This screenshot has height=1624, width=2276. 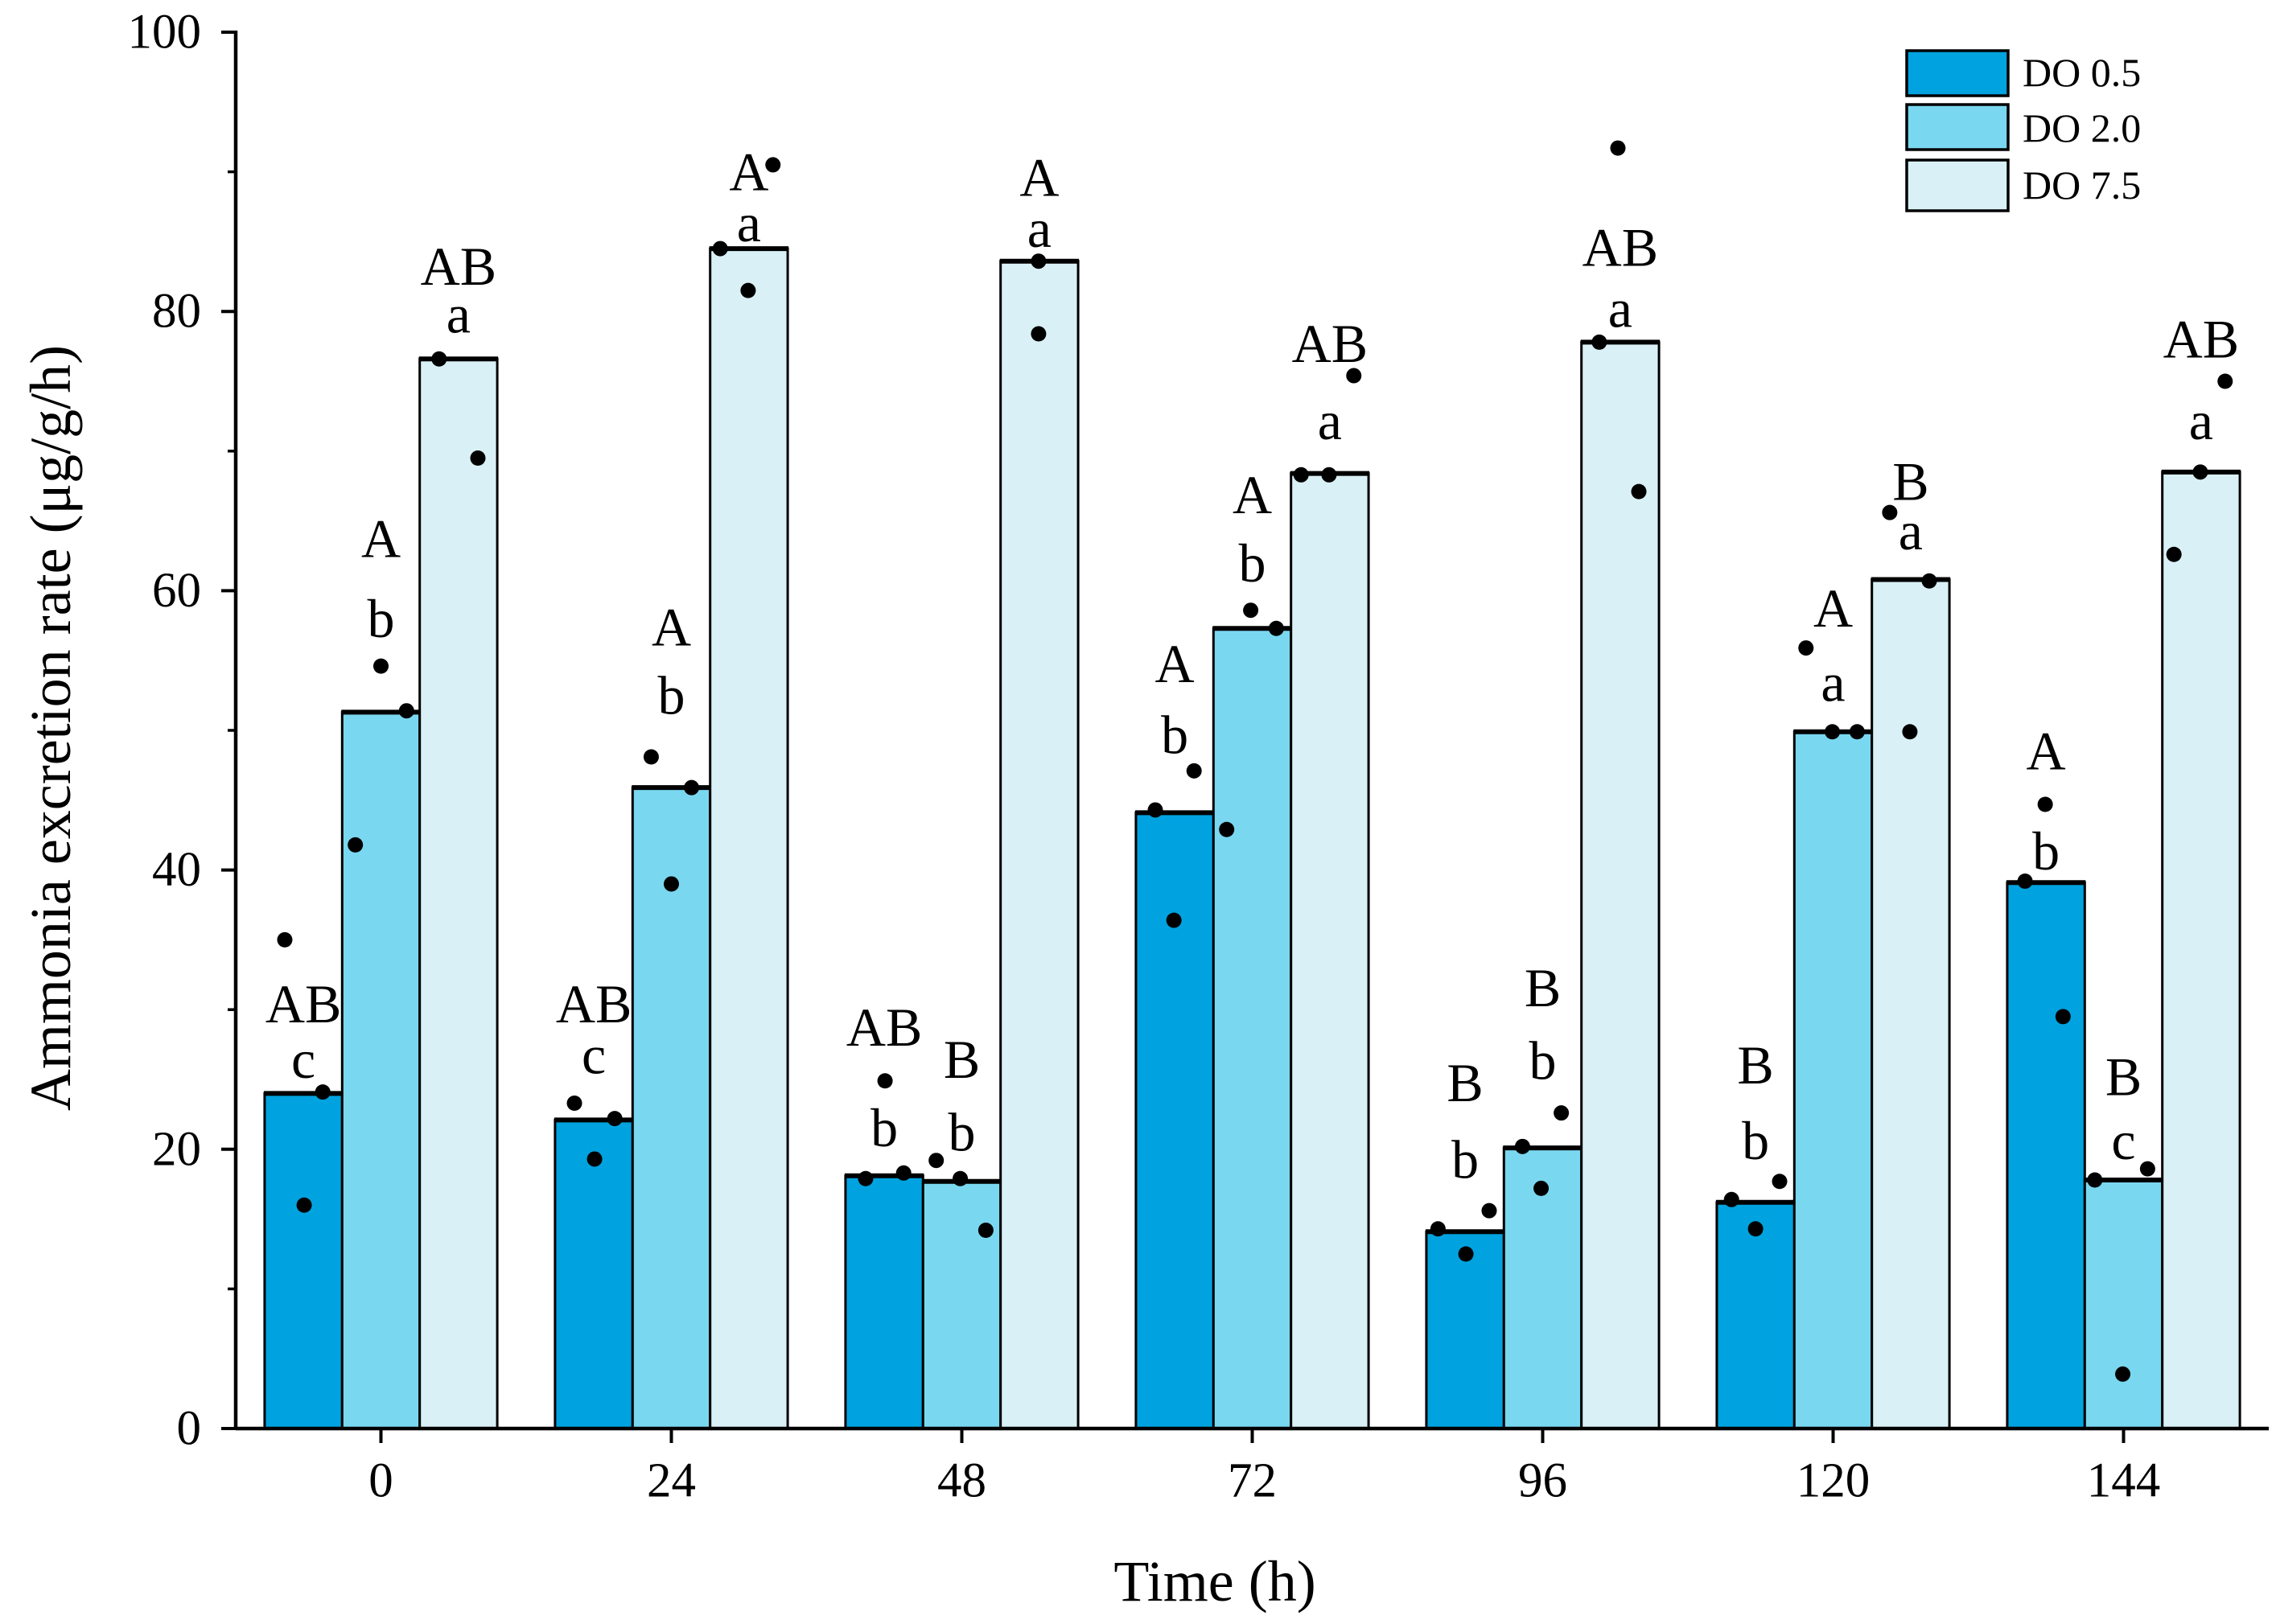 What do you see at coordinates (1755, 1065) in the screenshot?
I see `letter-upper-do-0-5-120h: B` at bounding box center [1755, 1065].